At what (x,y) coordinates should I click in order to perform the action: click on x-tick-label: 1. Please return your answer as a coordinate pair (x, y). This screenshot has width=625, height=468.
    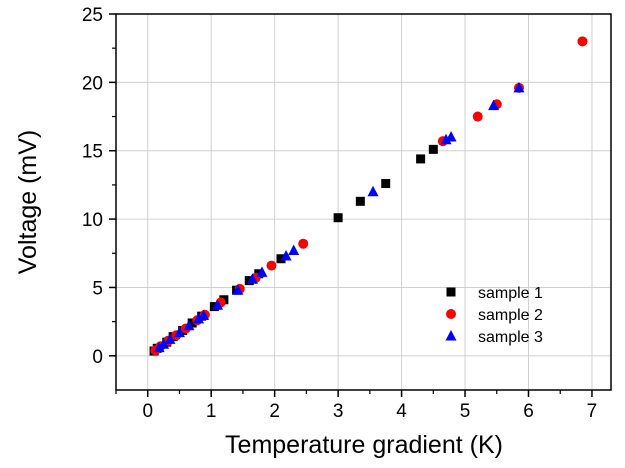
    Looking at the image, I should click on (211, 411).